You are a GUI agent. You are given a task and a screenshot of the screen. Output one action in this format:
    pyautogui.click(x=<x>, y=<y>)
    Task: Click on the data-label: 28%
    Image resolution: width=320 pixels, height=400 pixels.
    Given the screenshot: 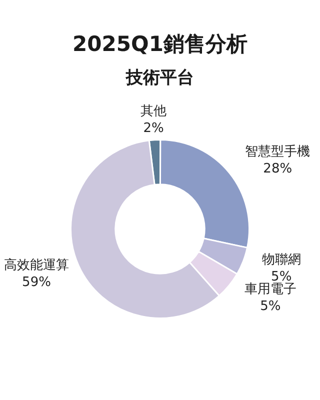 What is the action you would take?
    pyautogui.click(x=277, y=168)
    